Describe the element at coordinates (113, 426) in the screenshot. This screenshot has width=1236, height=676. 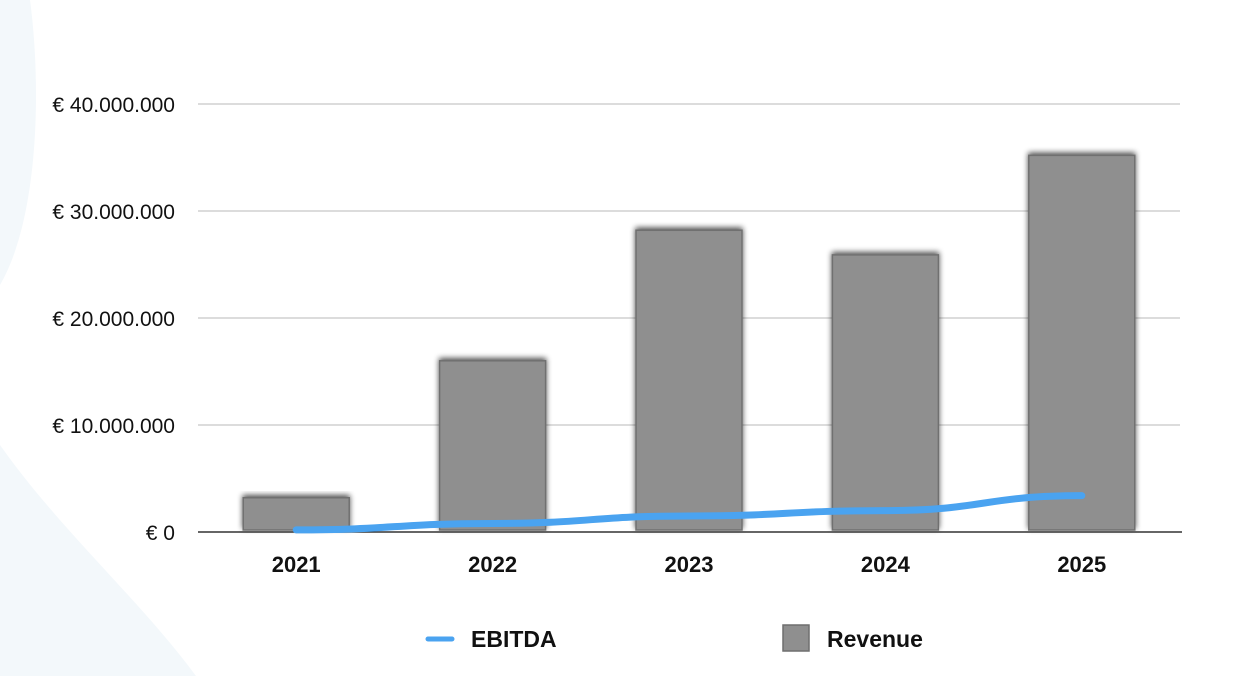
I see `y-tick-label: € 10.000.000` at that location.